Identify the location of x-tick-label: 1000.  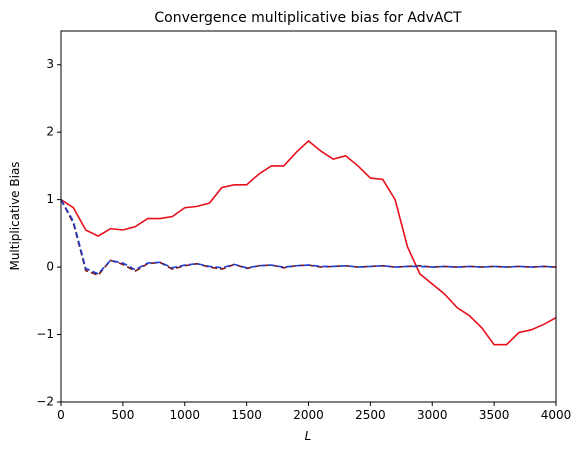
(184, 415).